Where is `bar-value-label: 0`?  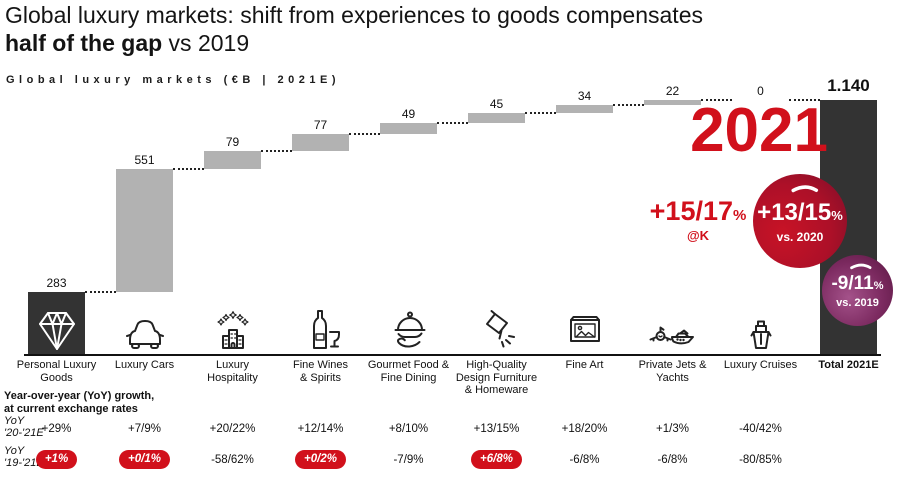 bar-value-label: 0 is located at coordinates (760, 91).